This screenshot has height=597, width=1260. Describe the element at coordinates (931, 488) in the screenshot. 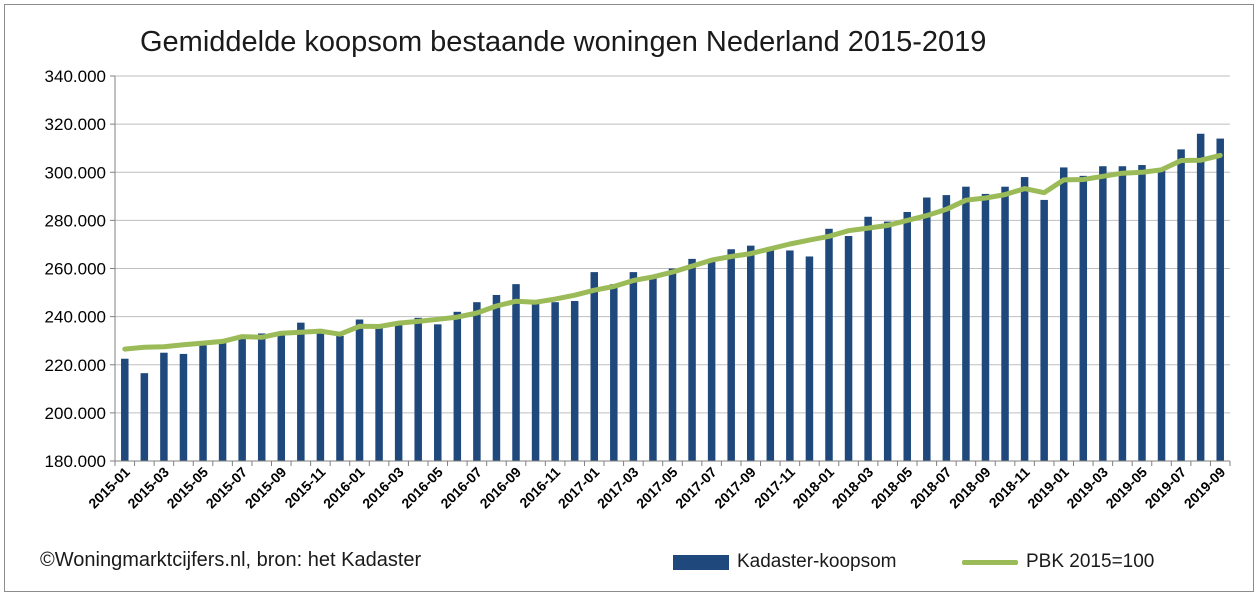

I see `x-tick-label: 2018-07` at that location.